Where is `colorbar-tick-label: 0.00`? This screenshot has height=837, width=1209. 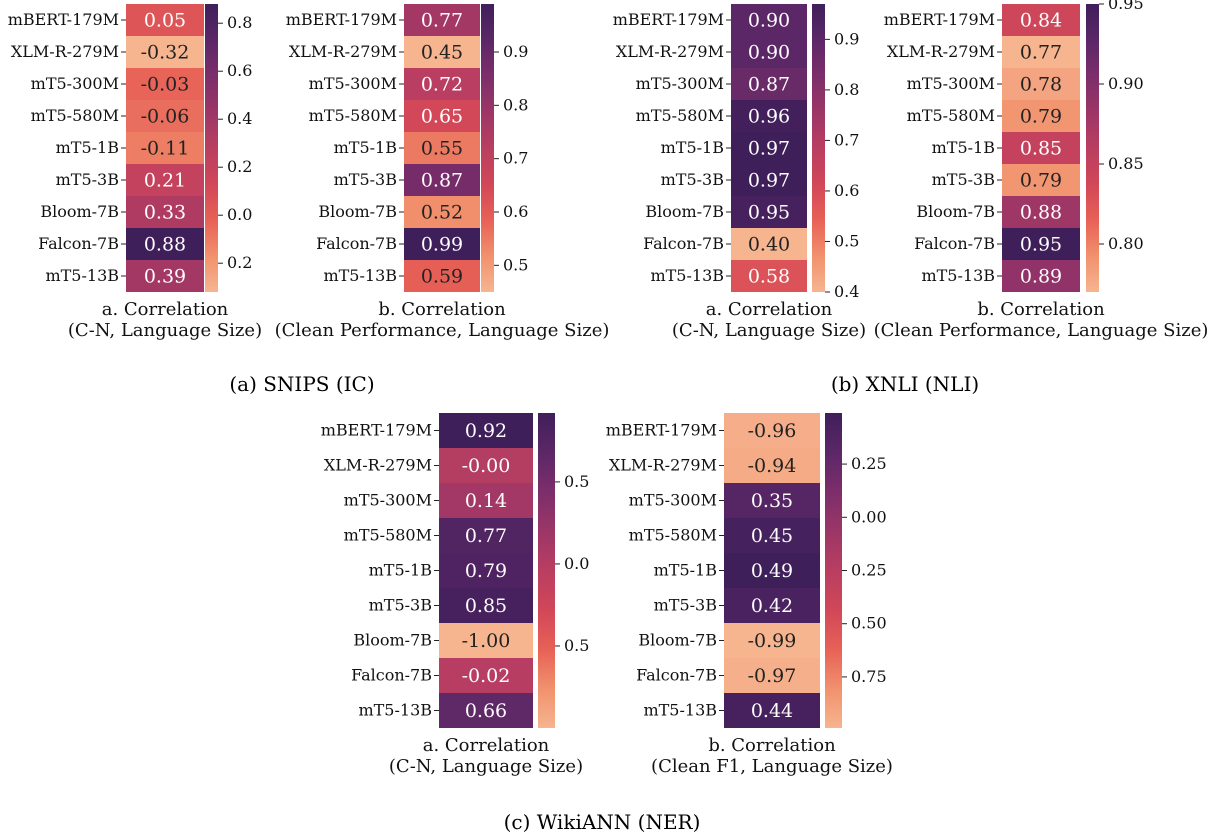 colorbar-tick-label: 0.00 is located at coordinates (869, 516).